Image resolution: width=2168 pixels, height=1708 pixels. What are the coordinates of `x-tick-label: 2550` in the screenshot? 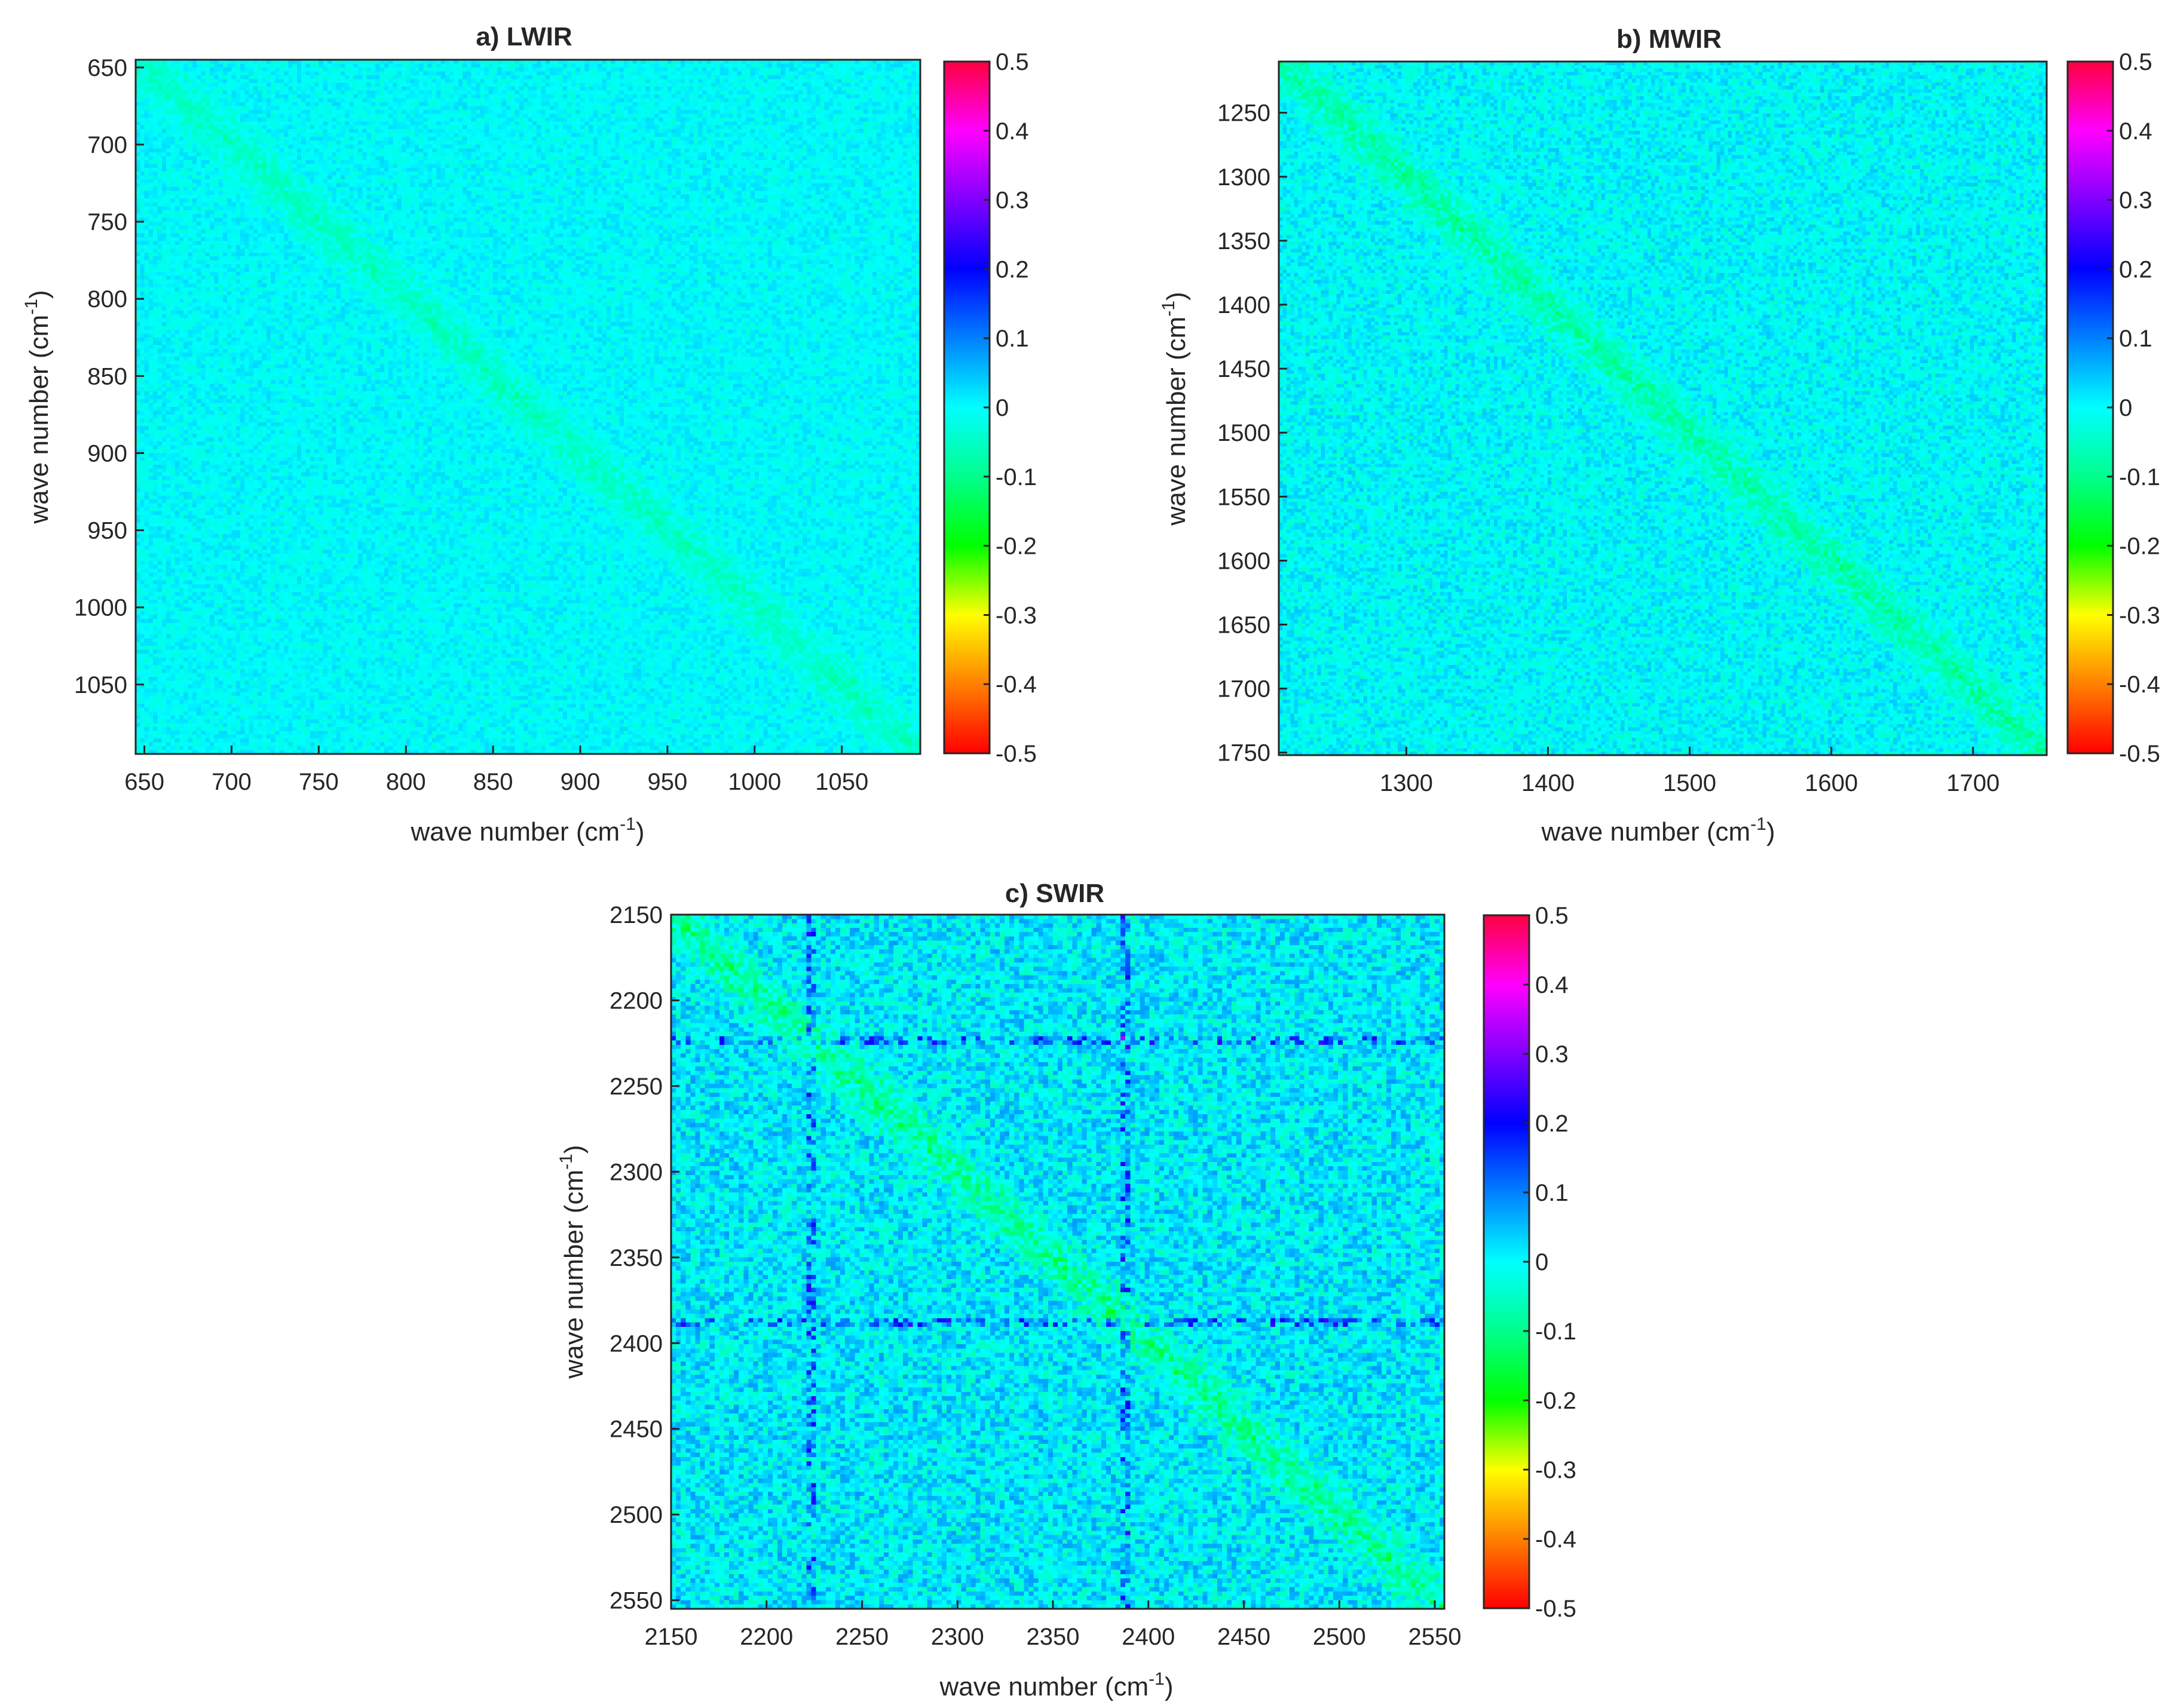 It's located at (1435, 1637).